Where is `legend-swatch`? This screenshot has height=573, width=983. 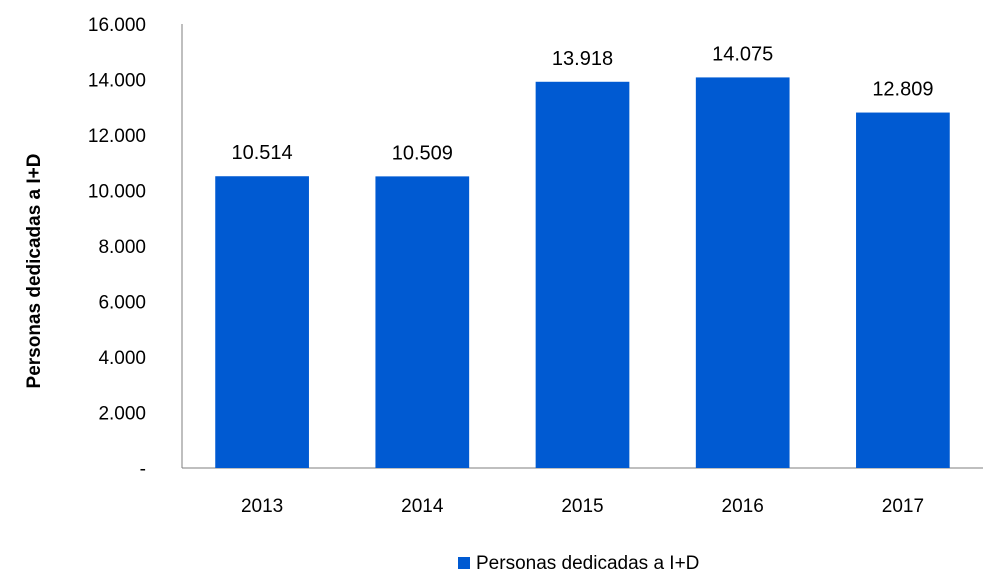 legend-swatch is located at coordinates (464, 563).